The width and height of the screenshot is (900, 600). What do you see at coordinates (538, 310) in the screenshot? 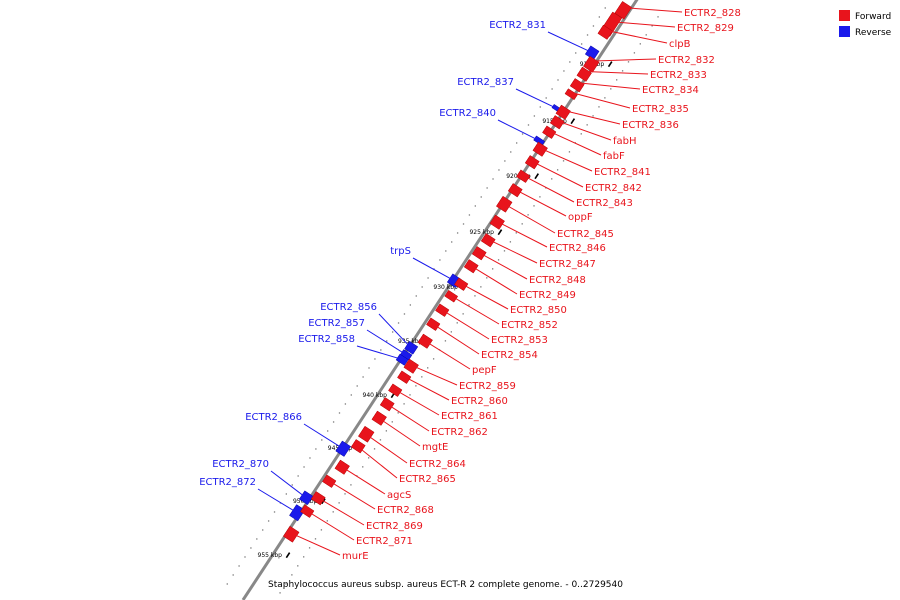
I see `forward-gene-label: ECTR2_850` at bounding box center [538, 310].